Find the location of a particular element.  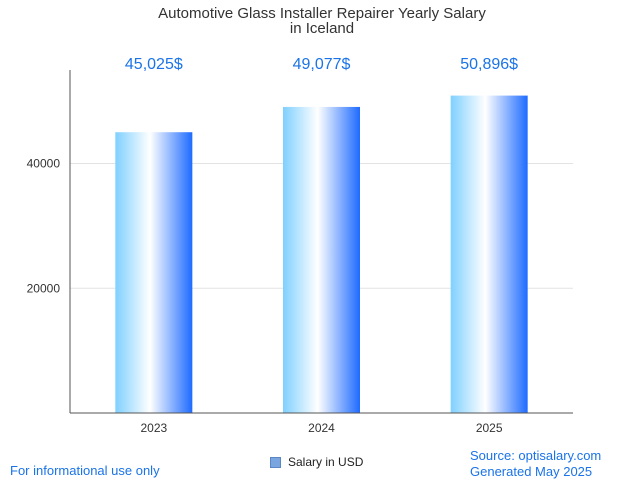

bar-2025 is located at coordinates (489, 254).